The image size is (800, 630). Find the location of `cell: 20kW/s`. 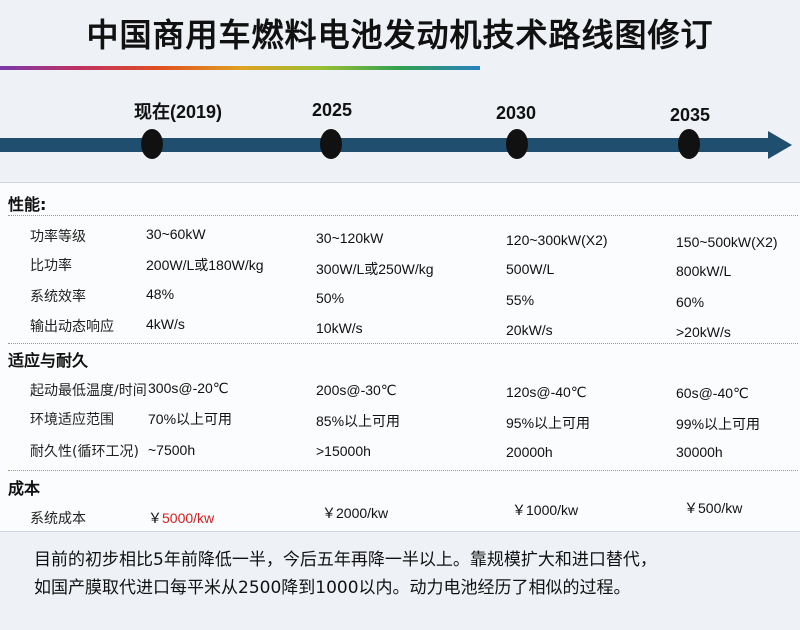

cell: 20kW/s is located at coordinates (529, 330).